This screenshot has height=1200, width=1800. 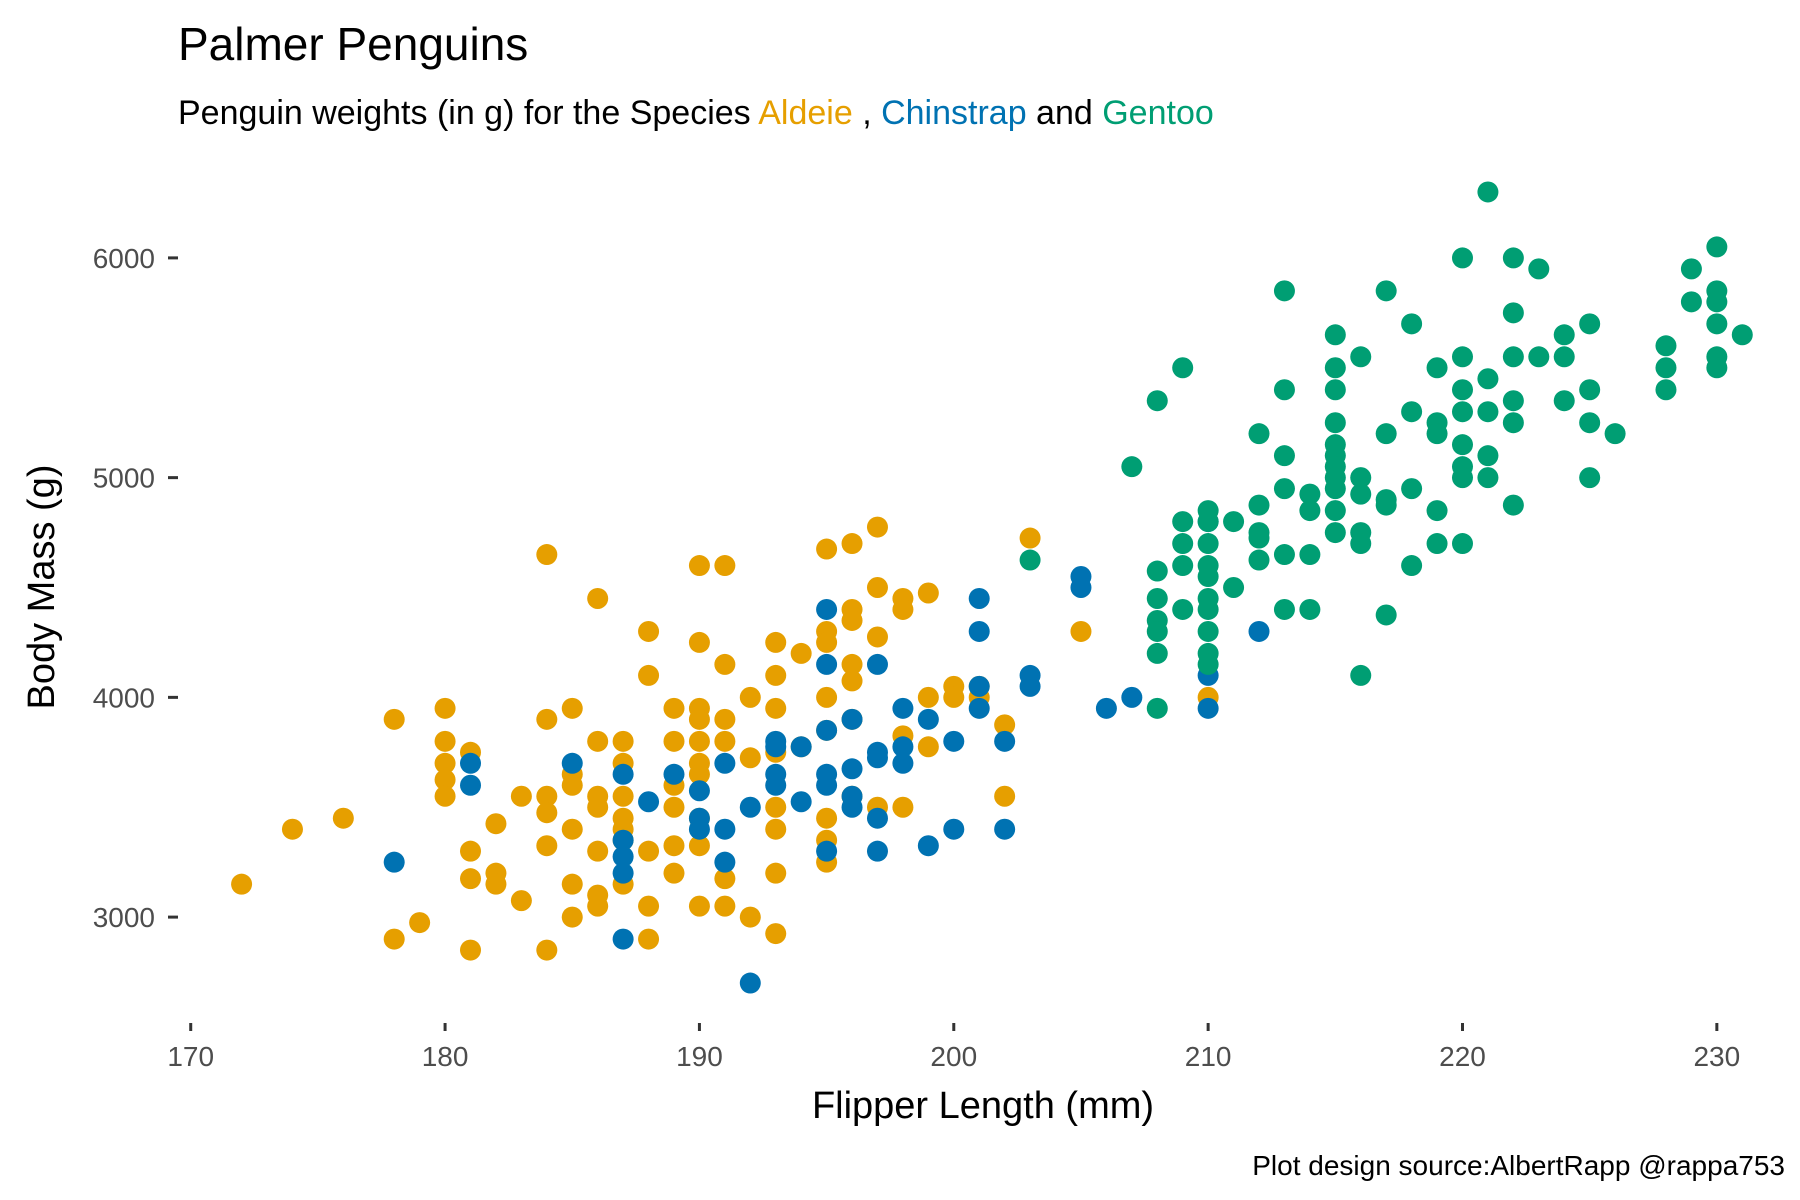 What do you see at coordinates (124, 917) in the screenshot?
I see `y-tick-label-3000: 3000` at bounding box center [124, 917].